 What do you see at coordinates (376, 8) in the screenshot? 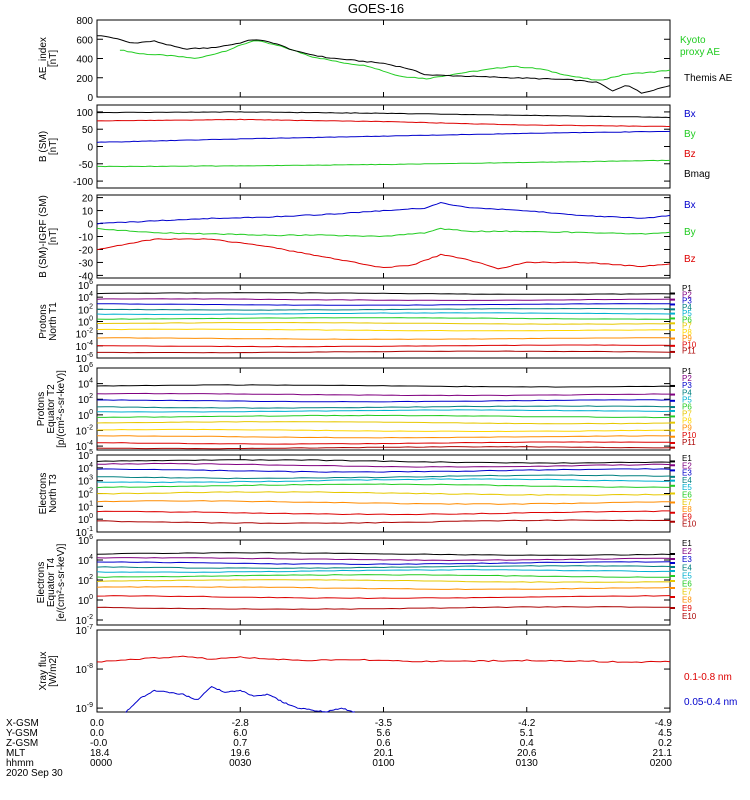
I see `plot-title: GOES-16` at bounding box center [376, 8].